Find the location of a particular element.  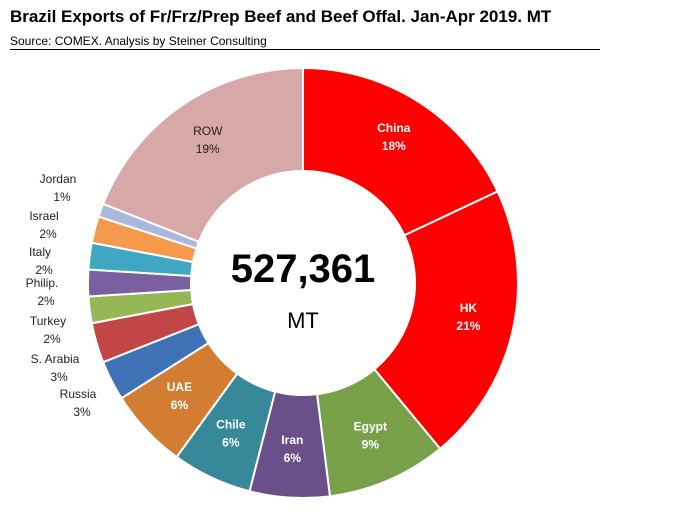

slice-percent-italy: 2% is located at coordinates (44, 270).